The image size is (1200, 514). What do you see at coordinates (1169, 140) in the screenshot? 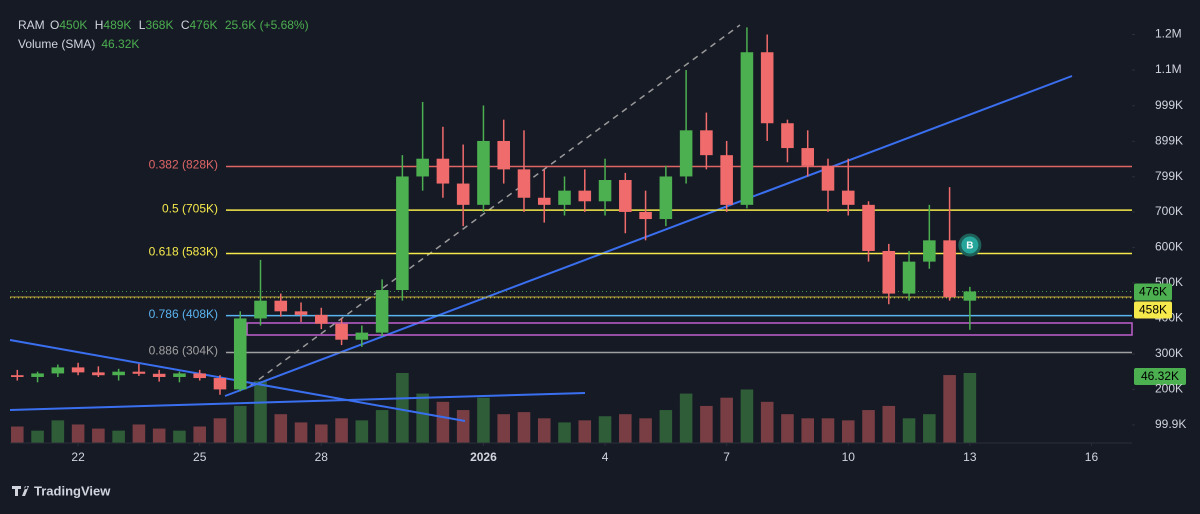
I see `y-tick-label: 899K` at bounding box center [1169, 140].